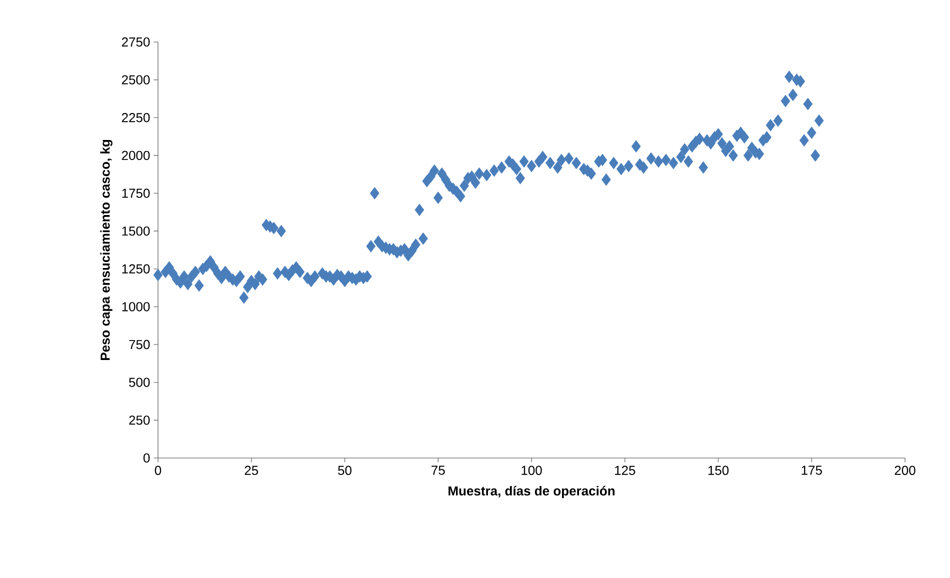  I want to click on y-tick-label: 2750, so click(136, 42).